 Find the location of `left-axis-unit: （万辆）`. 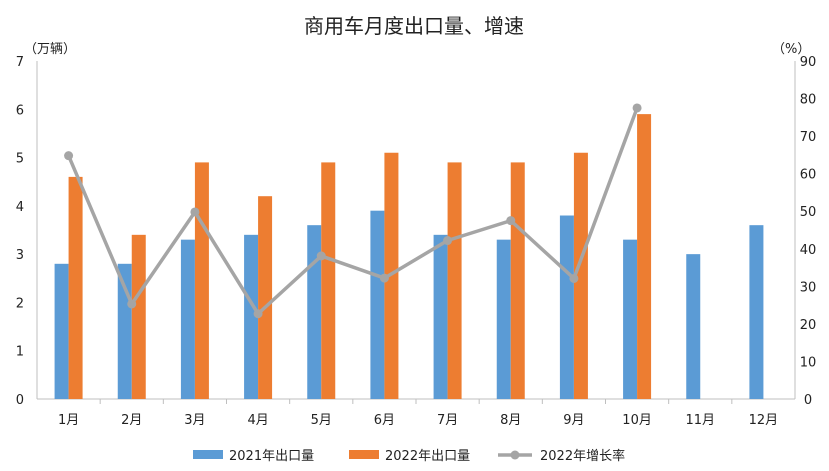

left-axis-unit: （万辆） is located at coordinates (50, 49).